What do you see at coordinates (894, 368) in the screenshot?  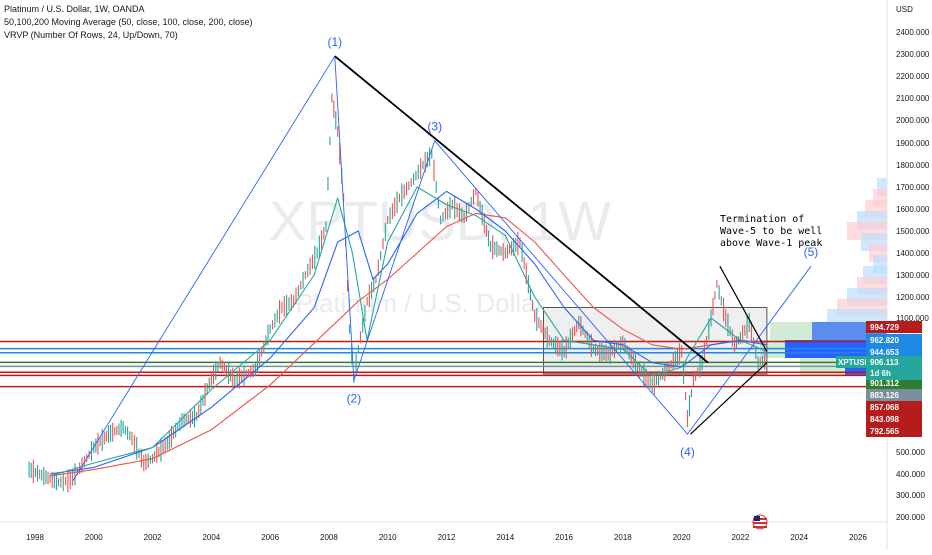 I see `current-price-badge` at bounding box center [894, 368].